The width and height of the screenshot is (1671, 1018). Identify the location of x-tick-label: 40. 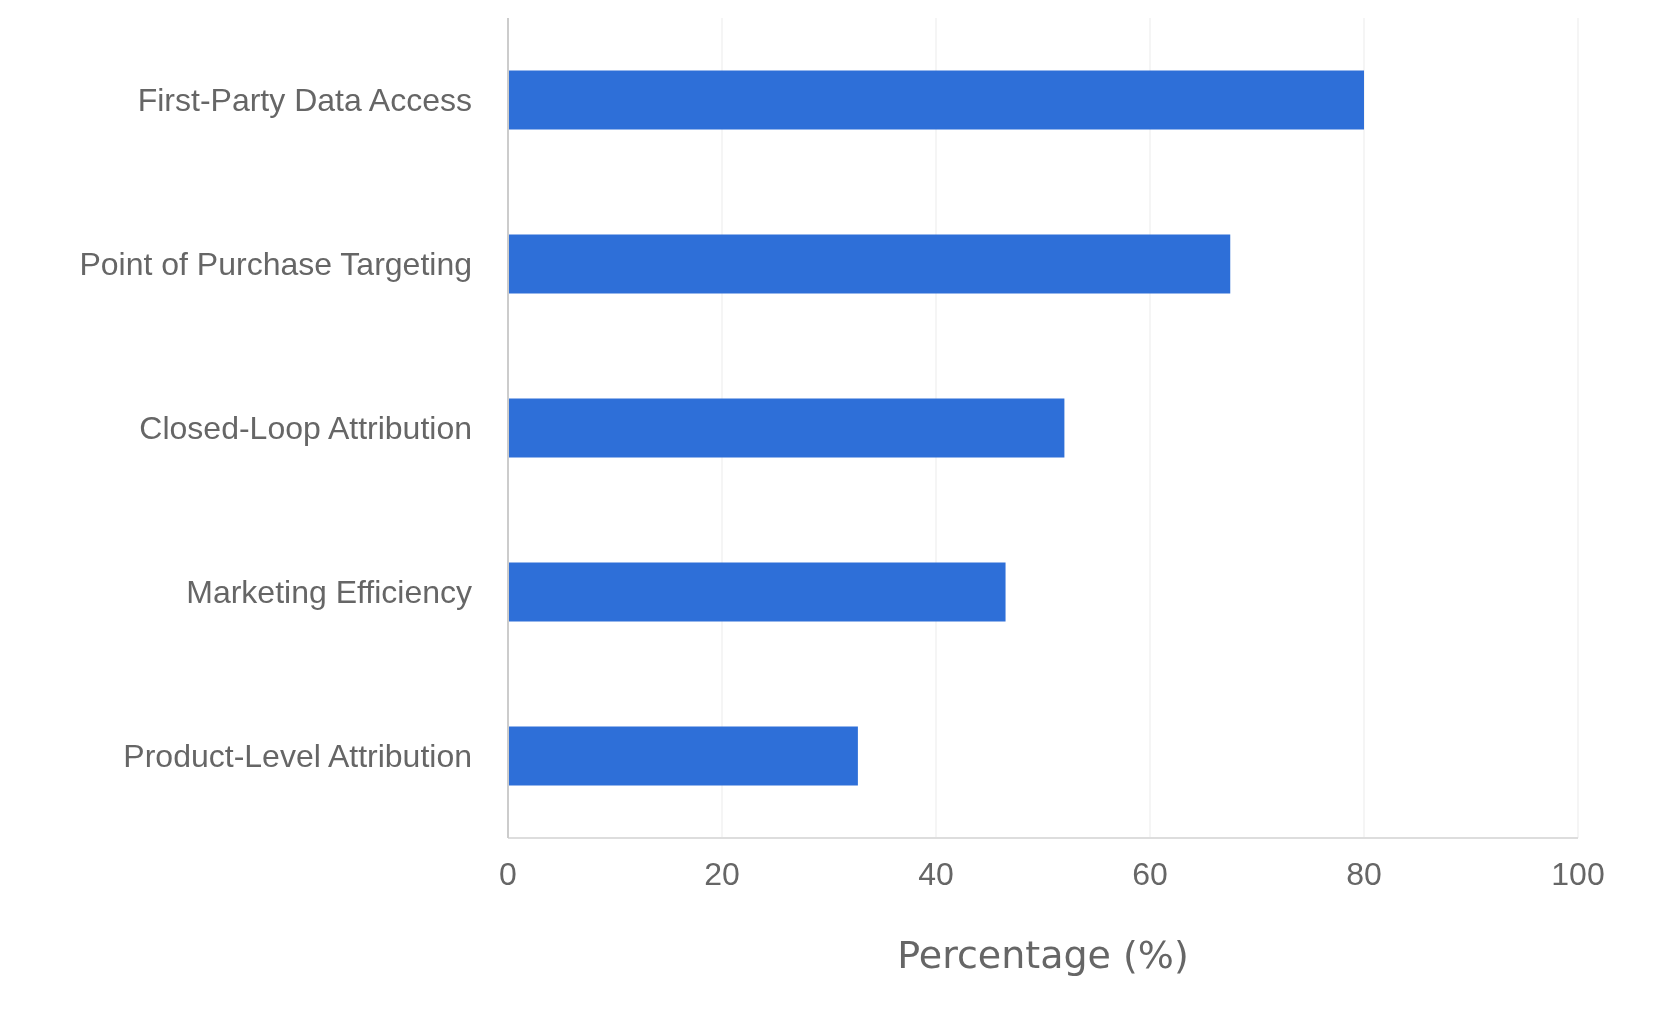
(936, 873).